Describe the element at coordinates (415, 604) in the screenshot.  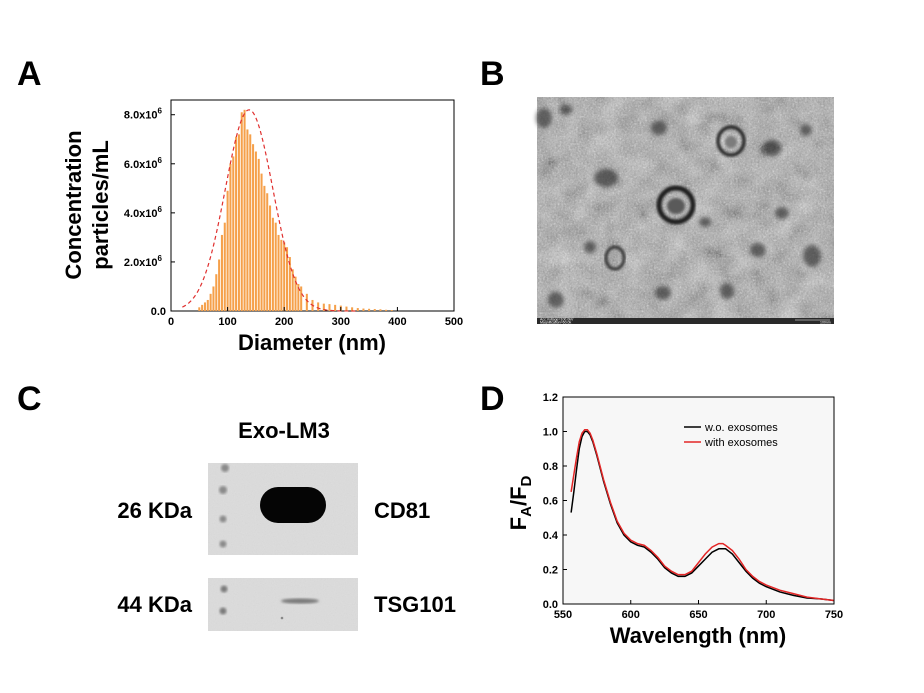
I see `blot-label-tsg101: TSG101` at that location.